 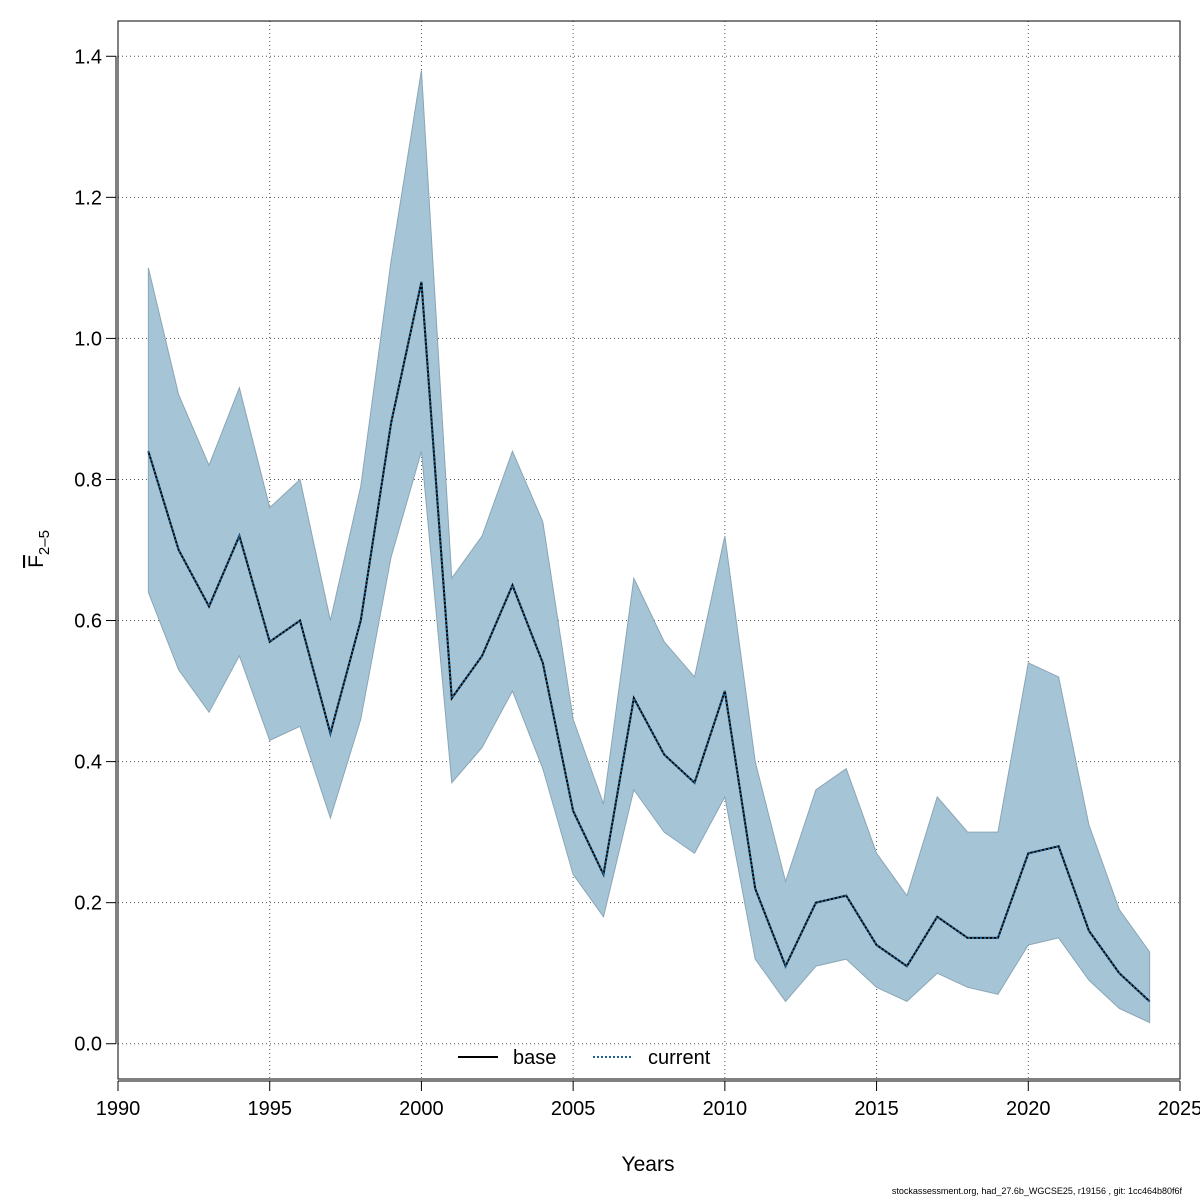 I want to click on x-tick-label-2020: 2020, so click(x=1028, y=1109).